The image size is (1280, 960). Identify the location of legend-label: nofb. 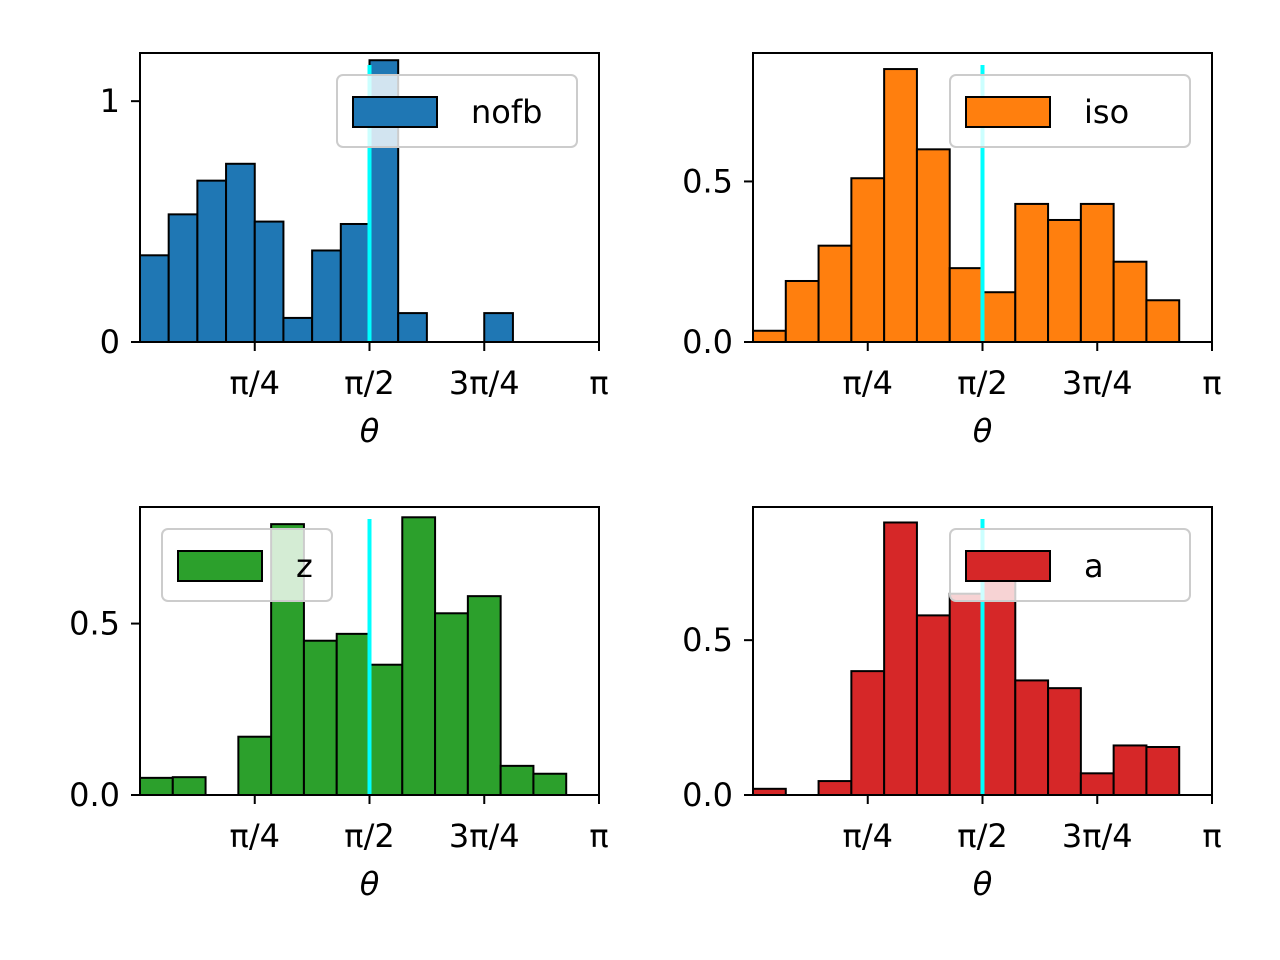
(506, 112).